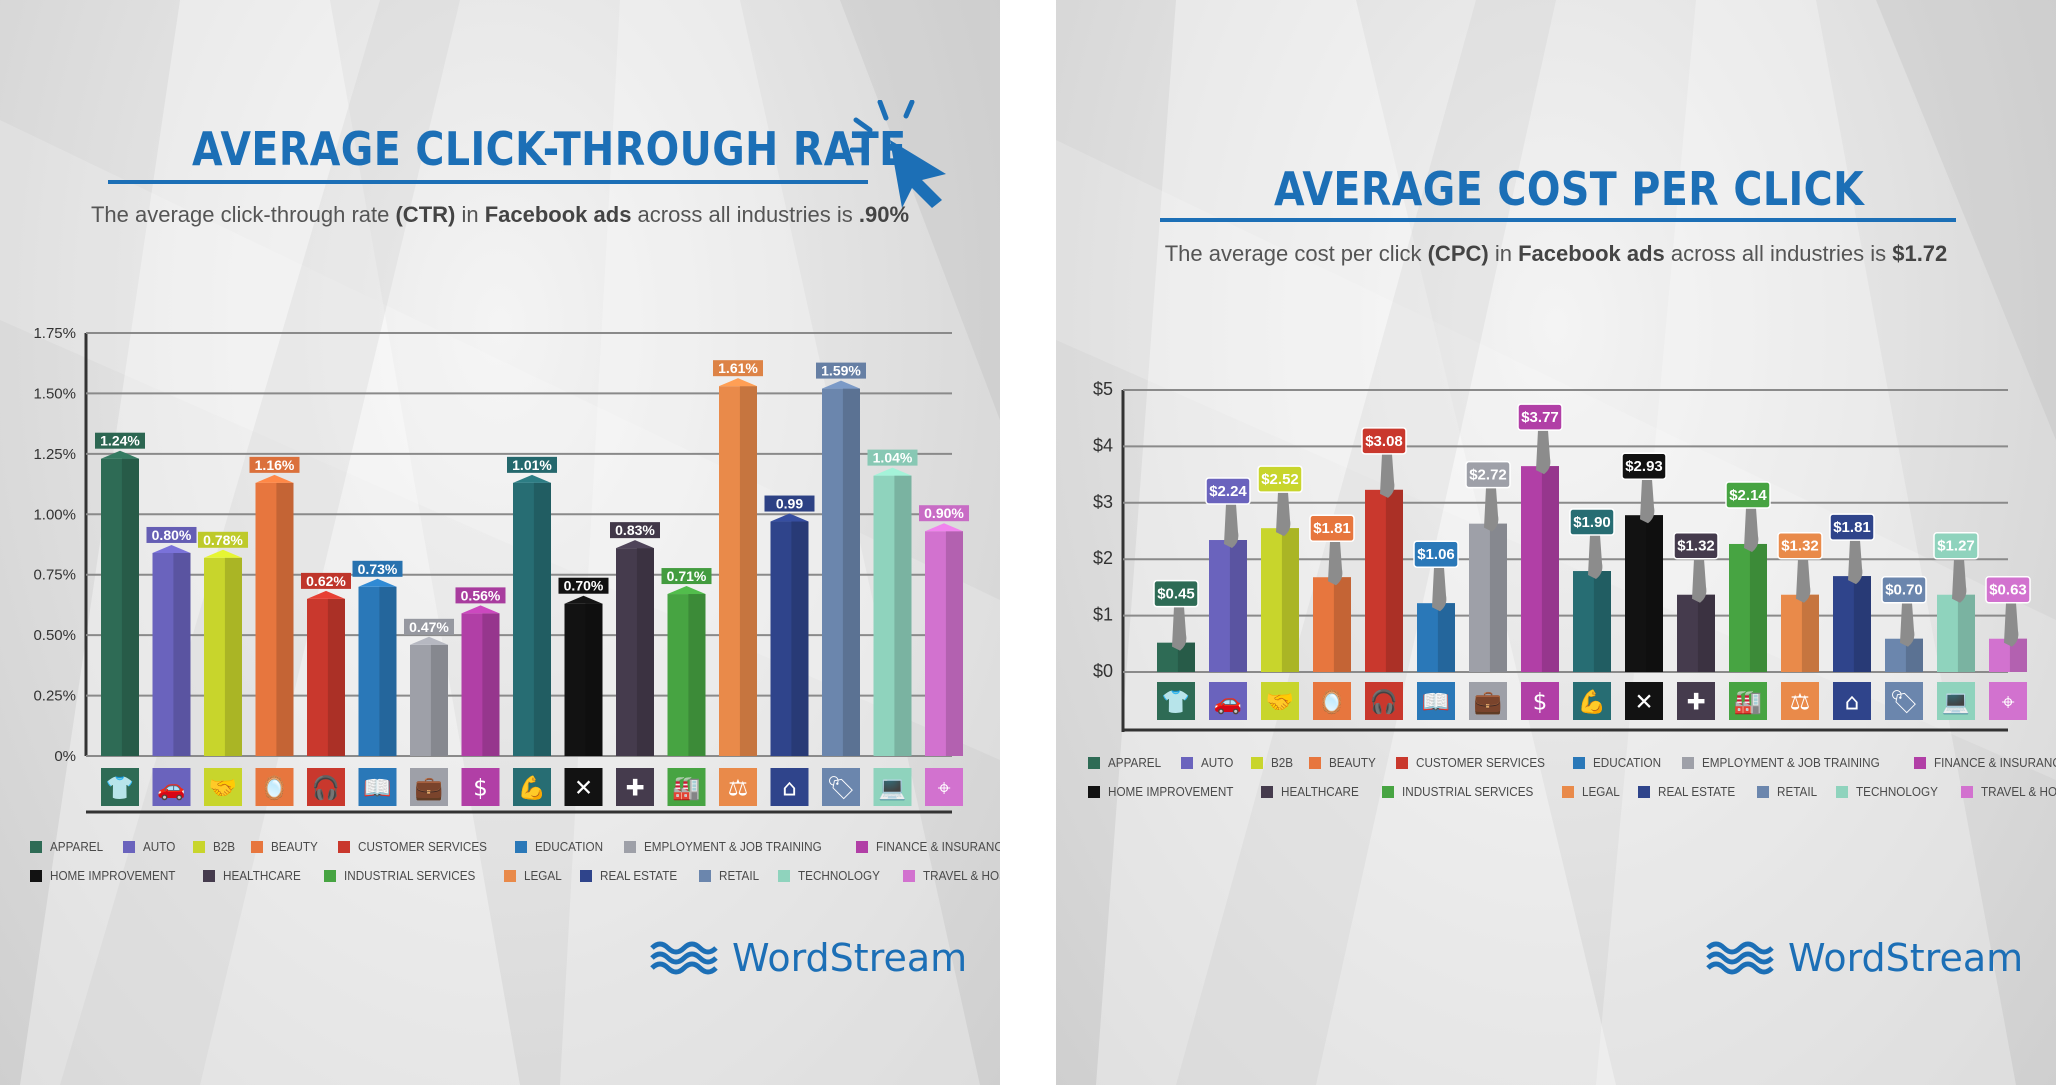  Describe the element at coordinates (1956, 545) in the screenshot. I see `cpc-value-sign-technology` at that location.